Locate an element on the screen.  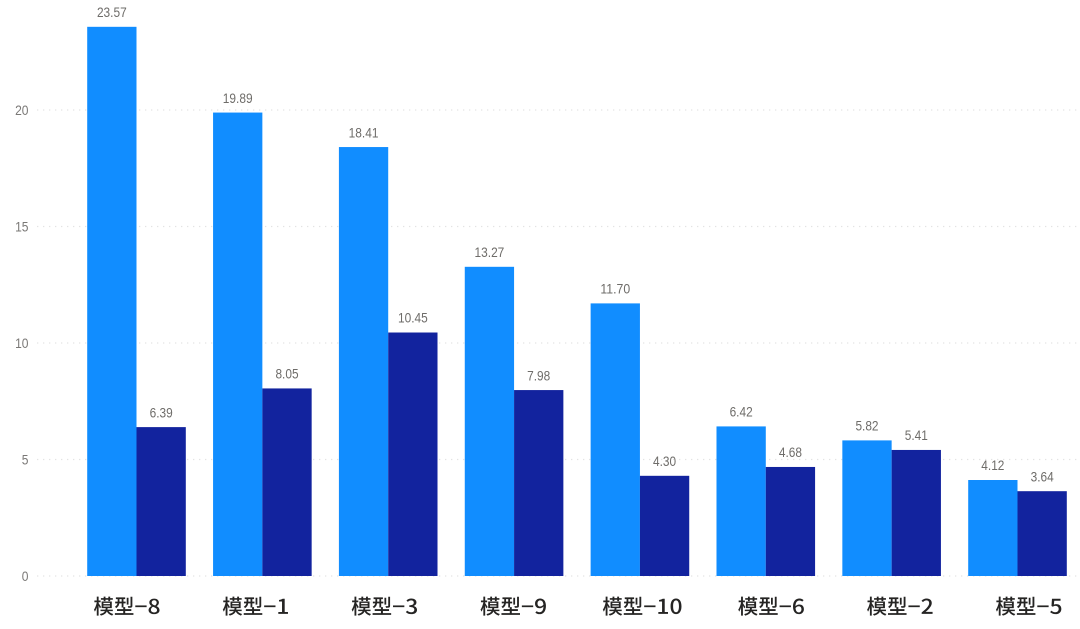
svg-text: 19.89 is located at coordinates (238, 98).